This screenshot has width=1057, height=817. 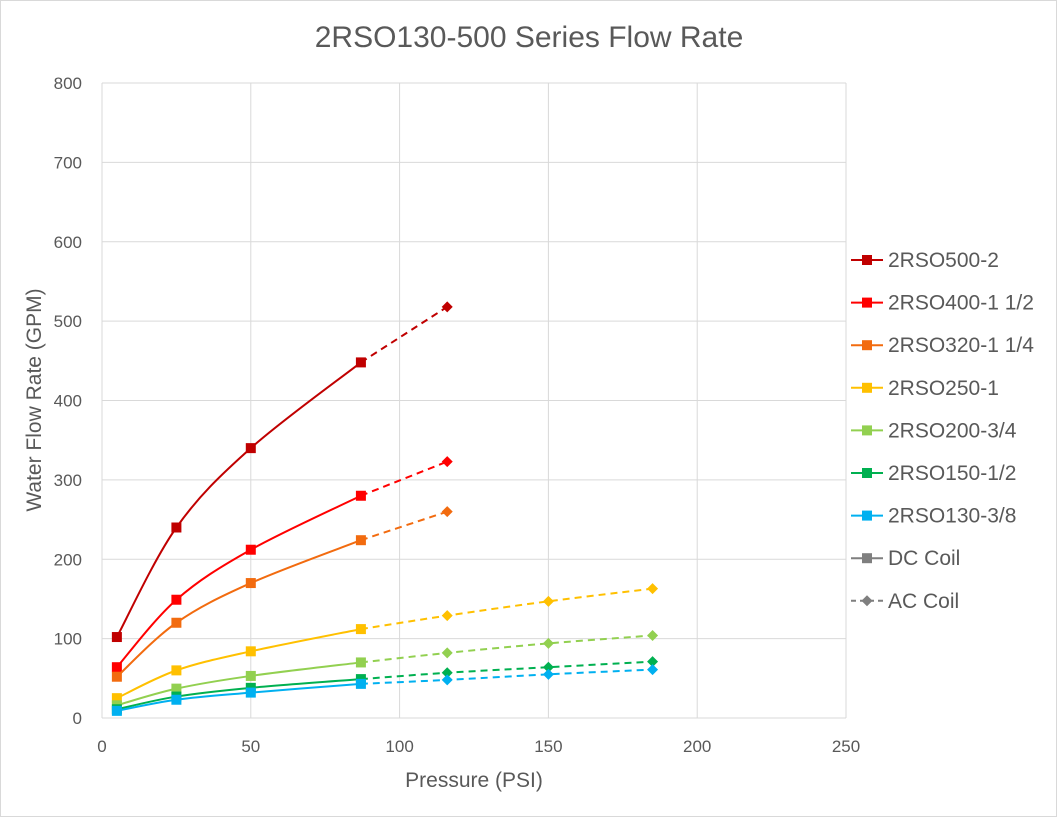 I want to click on legend-label: 2RSO250-1, so click(x=943, y=388).